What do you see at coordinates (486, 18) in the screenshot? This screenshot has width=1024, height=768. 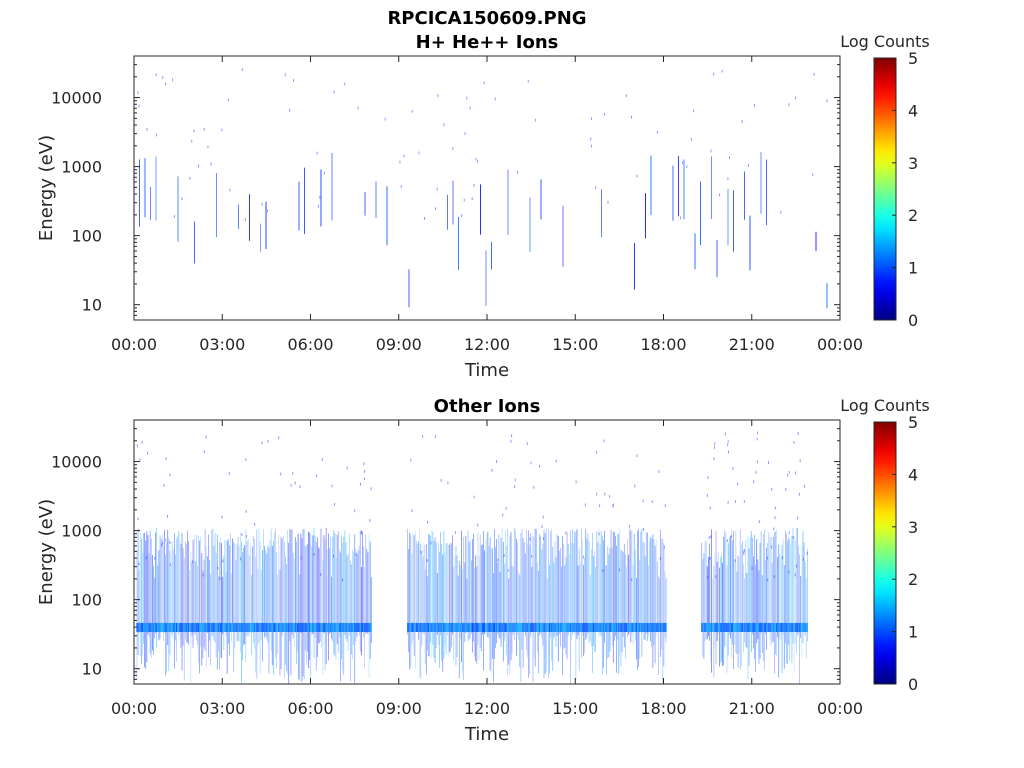 I see `figure-title: RPCICA150609.PNG` at bounding box center [486, 18].